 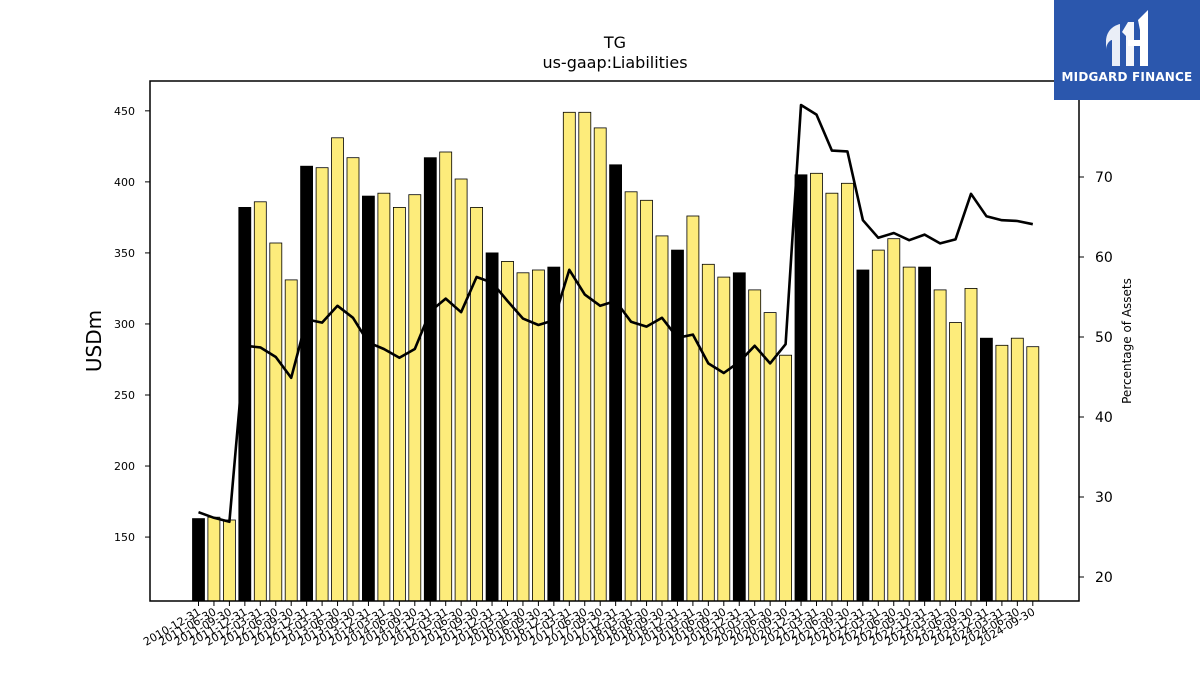 What do you see at coordinates (1127, 77) in the screenshot?
I see `brand-name: MIDGARD FINANCE` at bounding box center [1127, 77].